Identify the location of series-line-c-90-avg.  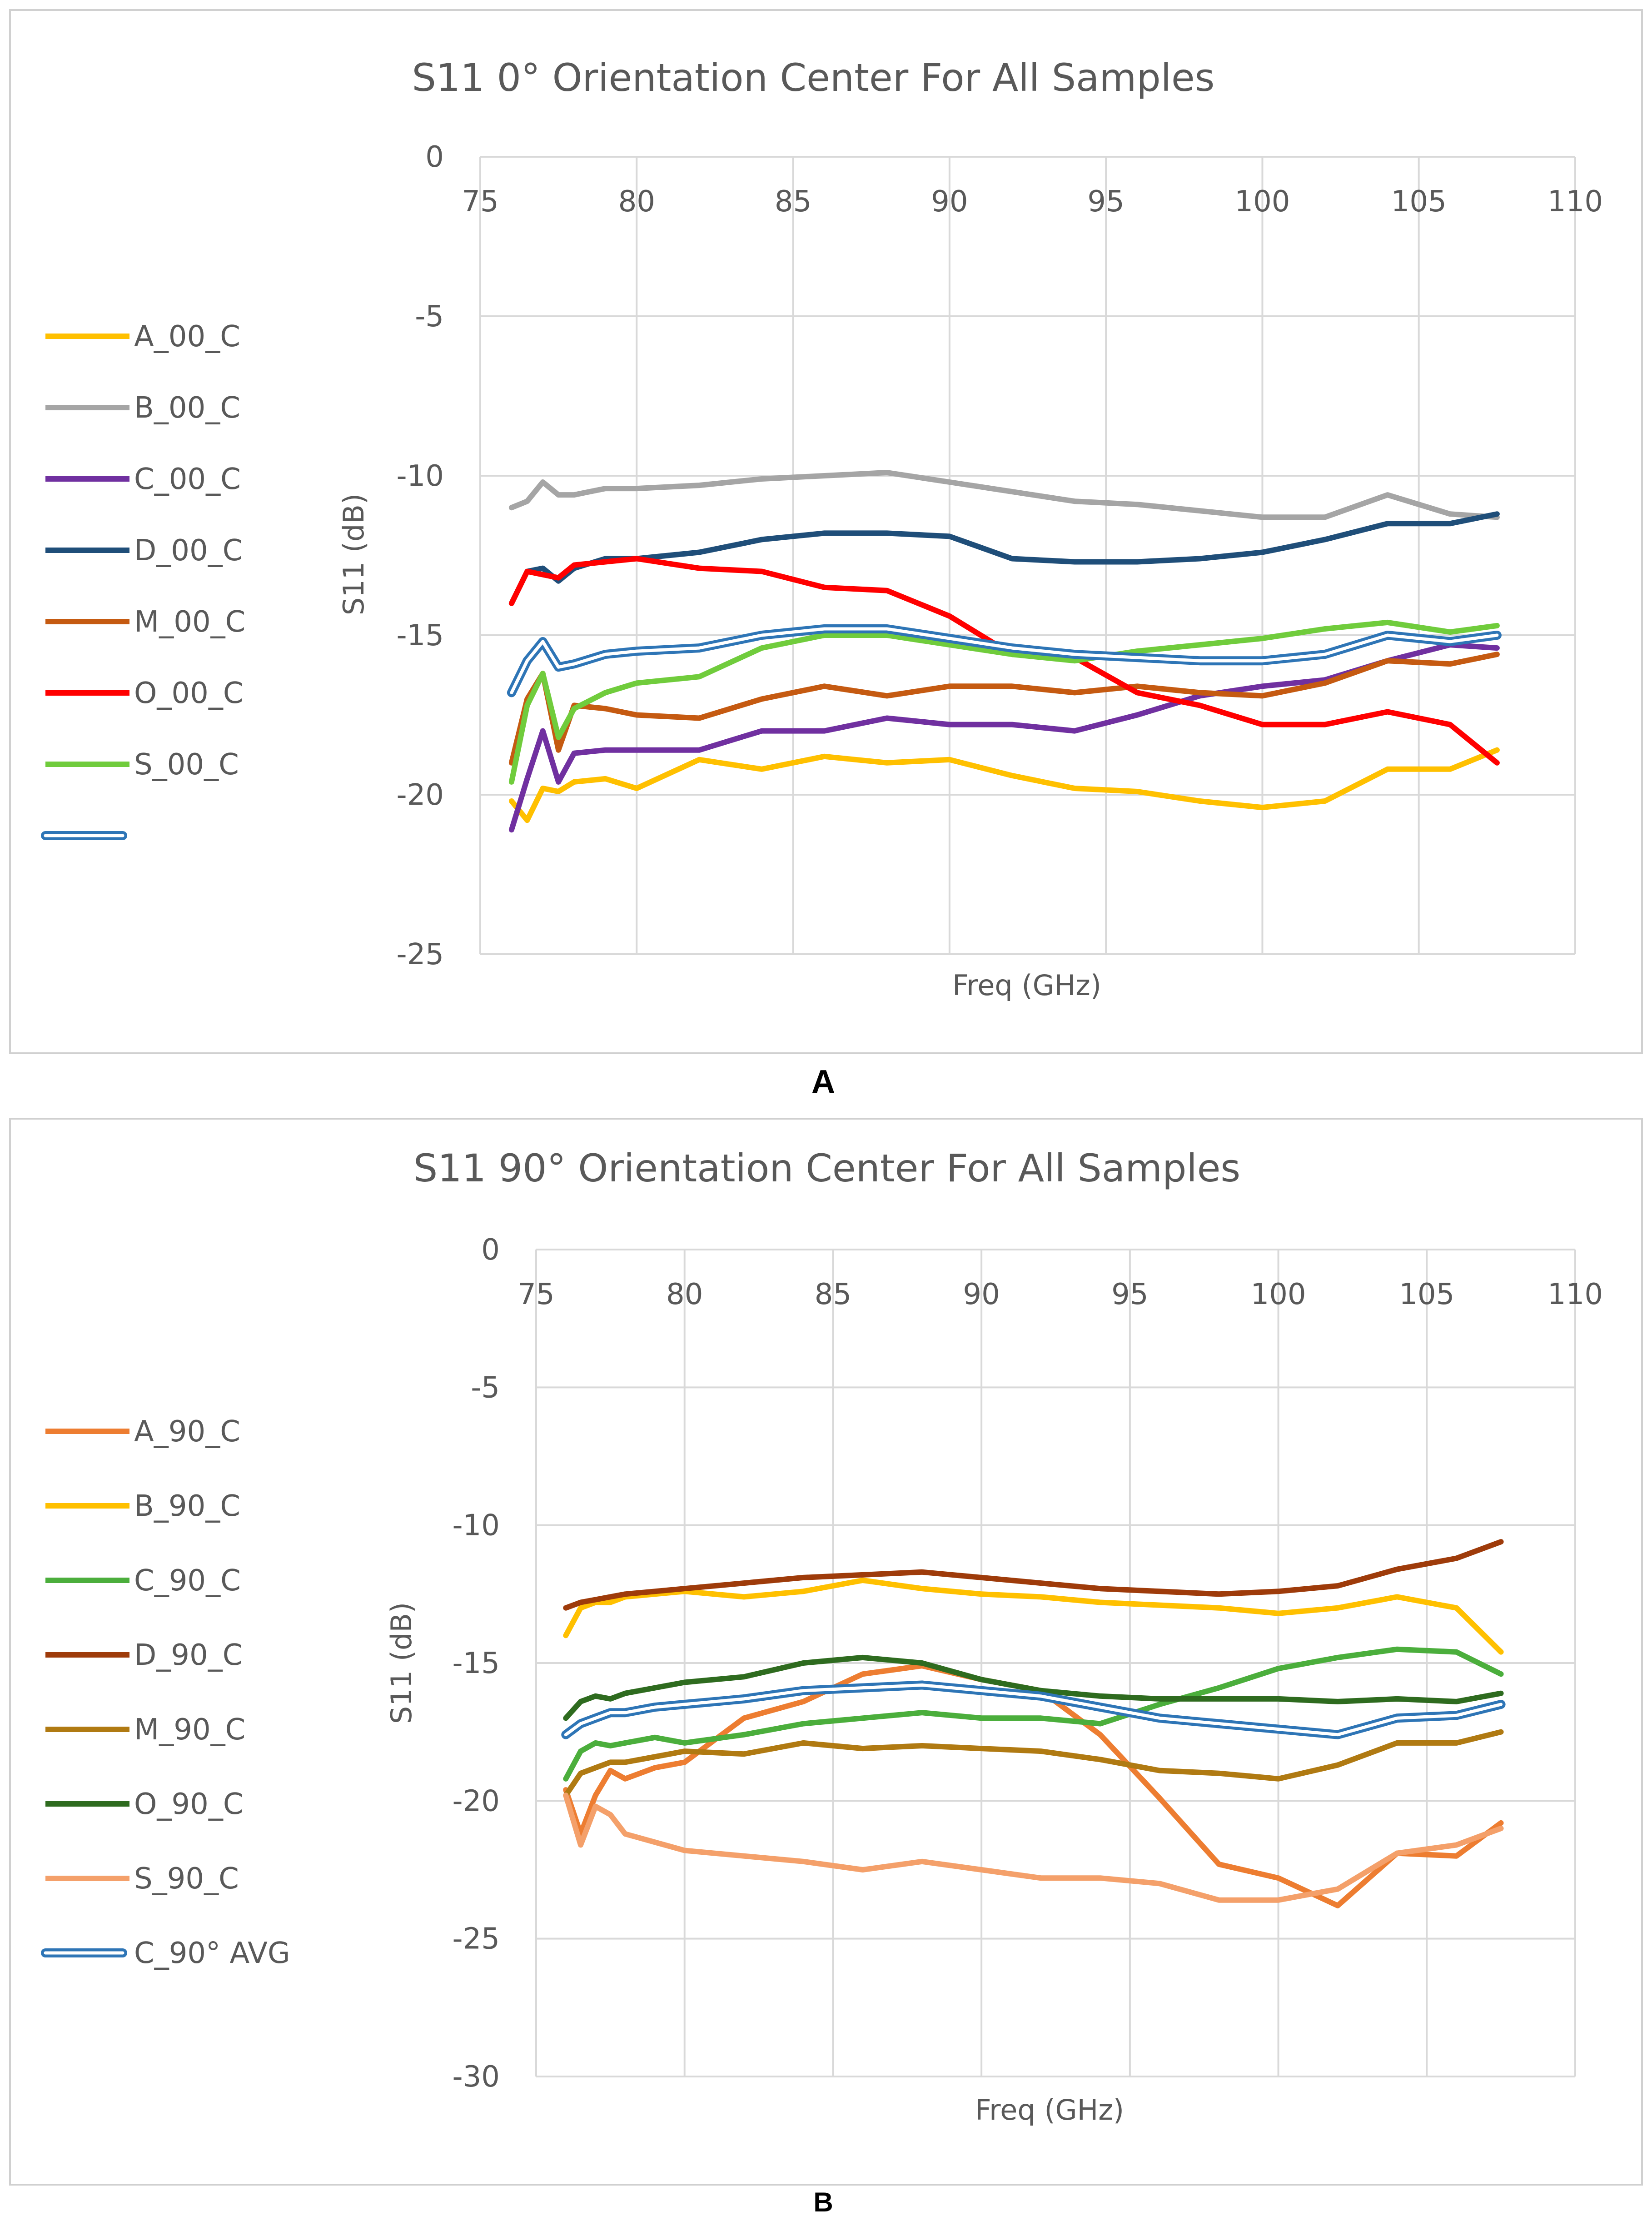
(1033, 1710).